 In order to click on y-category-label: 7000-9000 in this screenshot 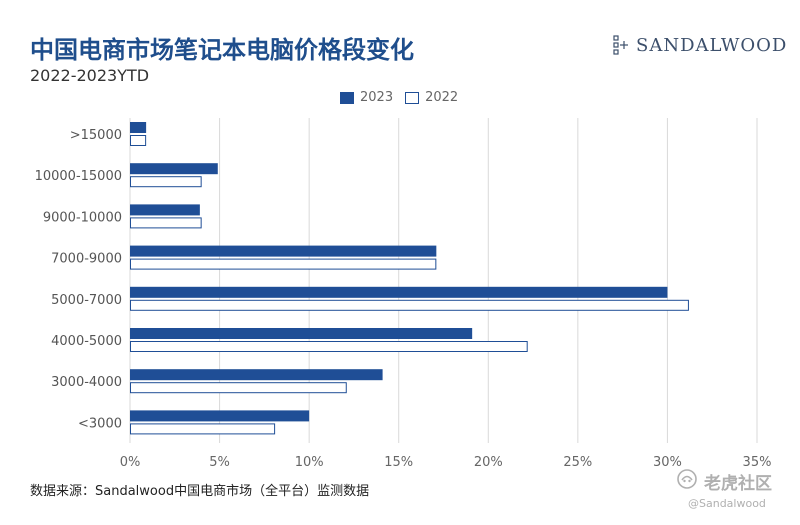, I will do `click(86, 259)`.